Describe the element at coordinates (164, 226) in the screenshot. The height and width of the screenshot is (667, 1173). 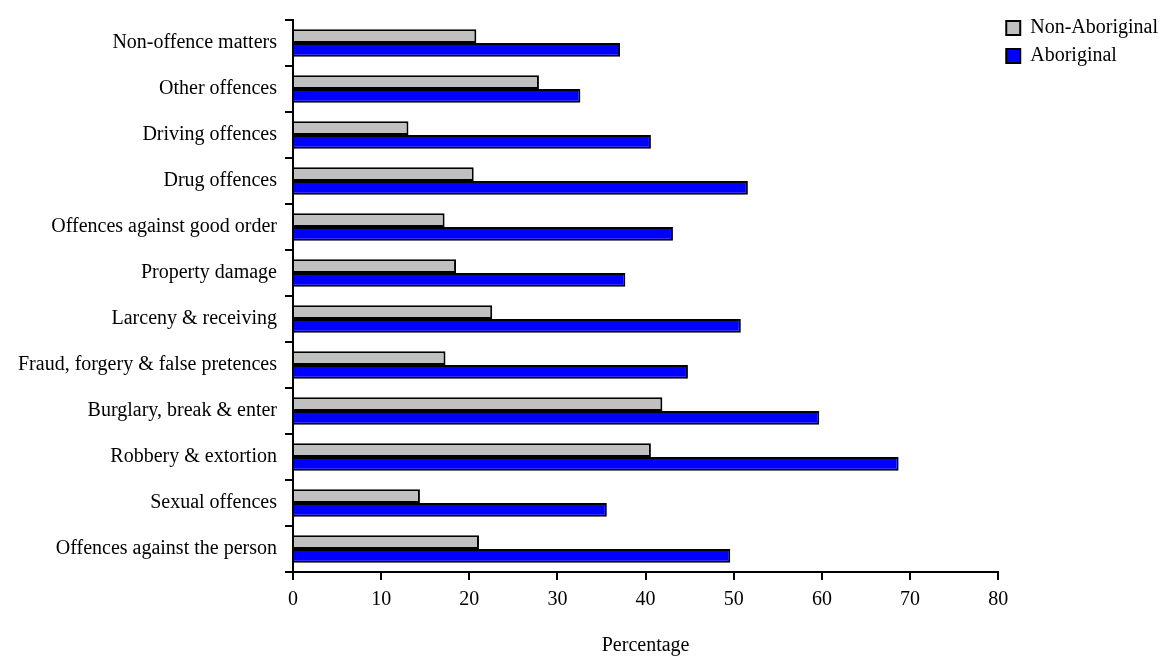
I see `y-tick-label: Offences against good order` at that location.